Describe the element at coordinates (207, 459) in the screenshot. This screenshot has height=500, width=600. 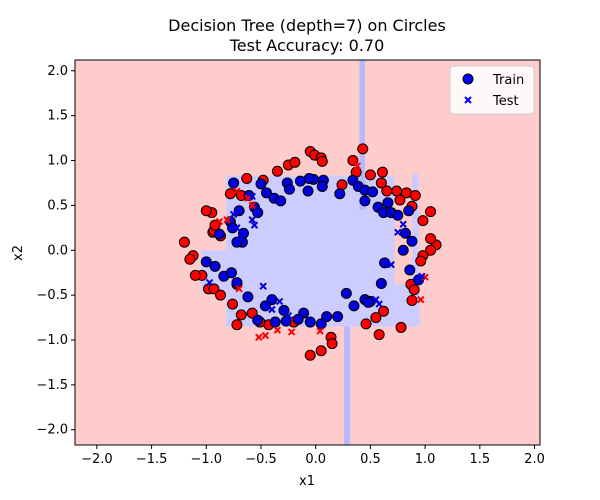
I see `x-tick-label: −1.0` at that location.